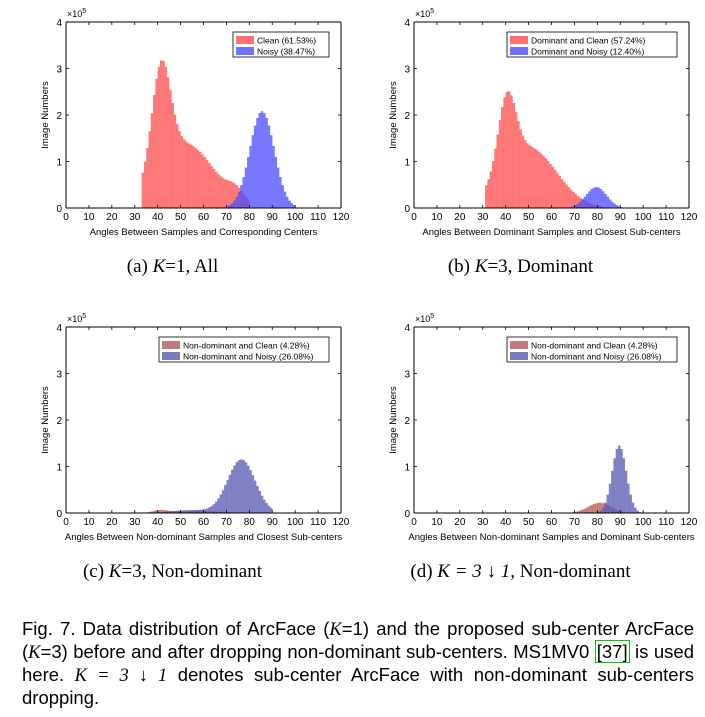 The width and height of the screenshot is (705, 717). Describe the element at coordinates (460, 522) in the screenshot. I see `x-tick-label: 20` at that location.